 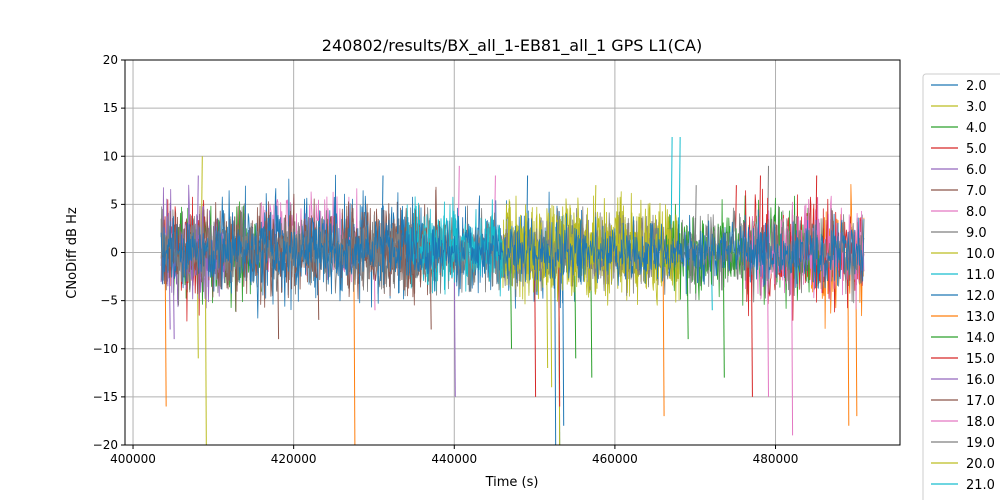 What do you see at coordinates (980, 485) in the screenshot?
I see `legend-label-21.0: 21.0` at bounding box center [980, 485].